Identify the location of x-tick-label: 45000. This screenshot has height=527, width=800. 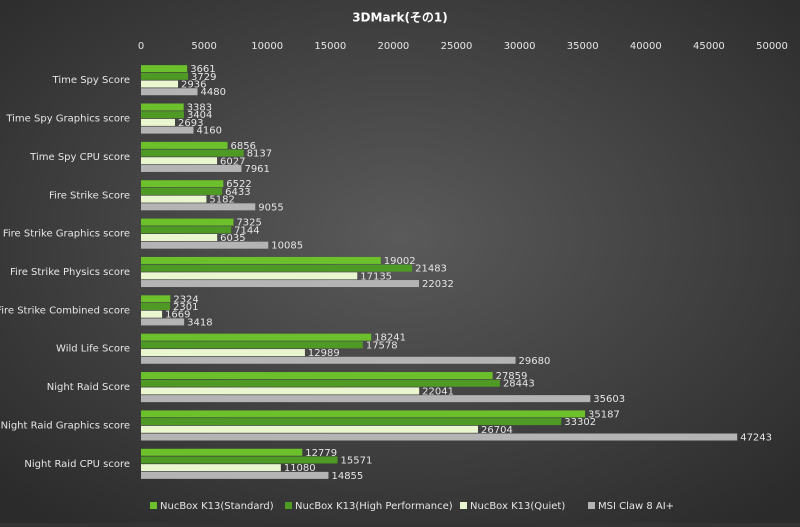
(709, 46).